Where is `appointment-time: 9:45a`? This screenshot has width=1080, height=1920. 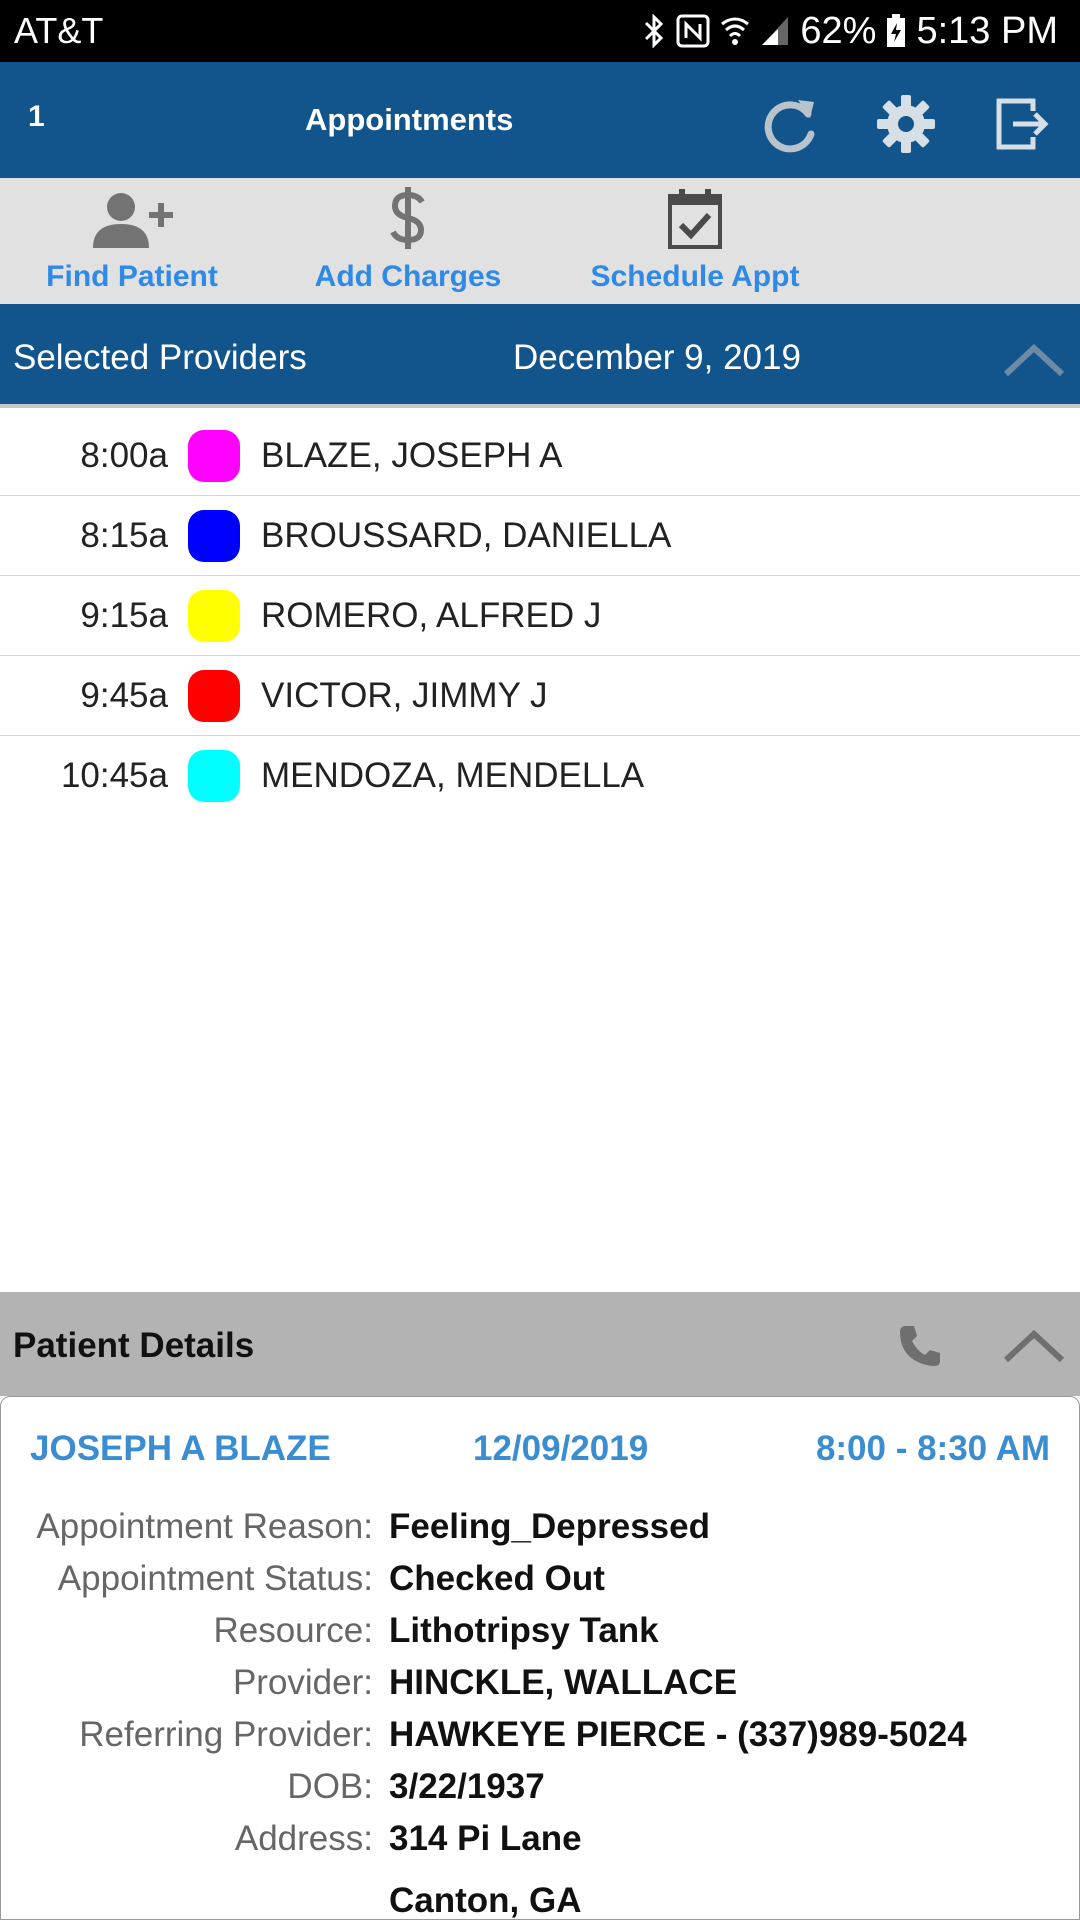
appointment-time: 9:45a is located at coordinates (124, 695).